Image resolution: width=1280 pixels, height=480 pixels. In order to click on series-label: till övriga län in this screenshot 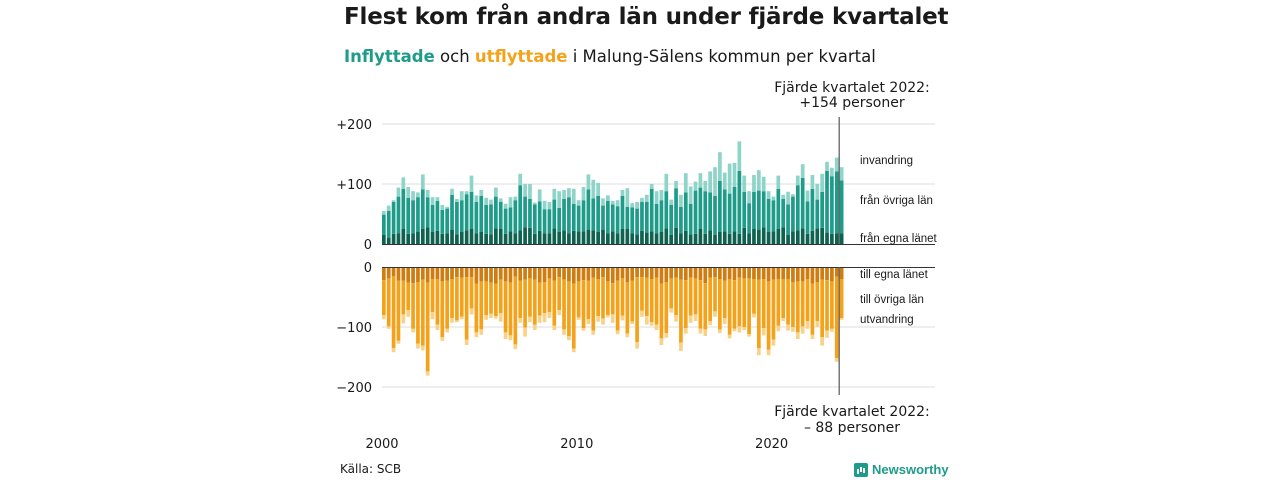, I will do `click(892, 300)`.